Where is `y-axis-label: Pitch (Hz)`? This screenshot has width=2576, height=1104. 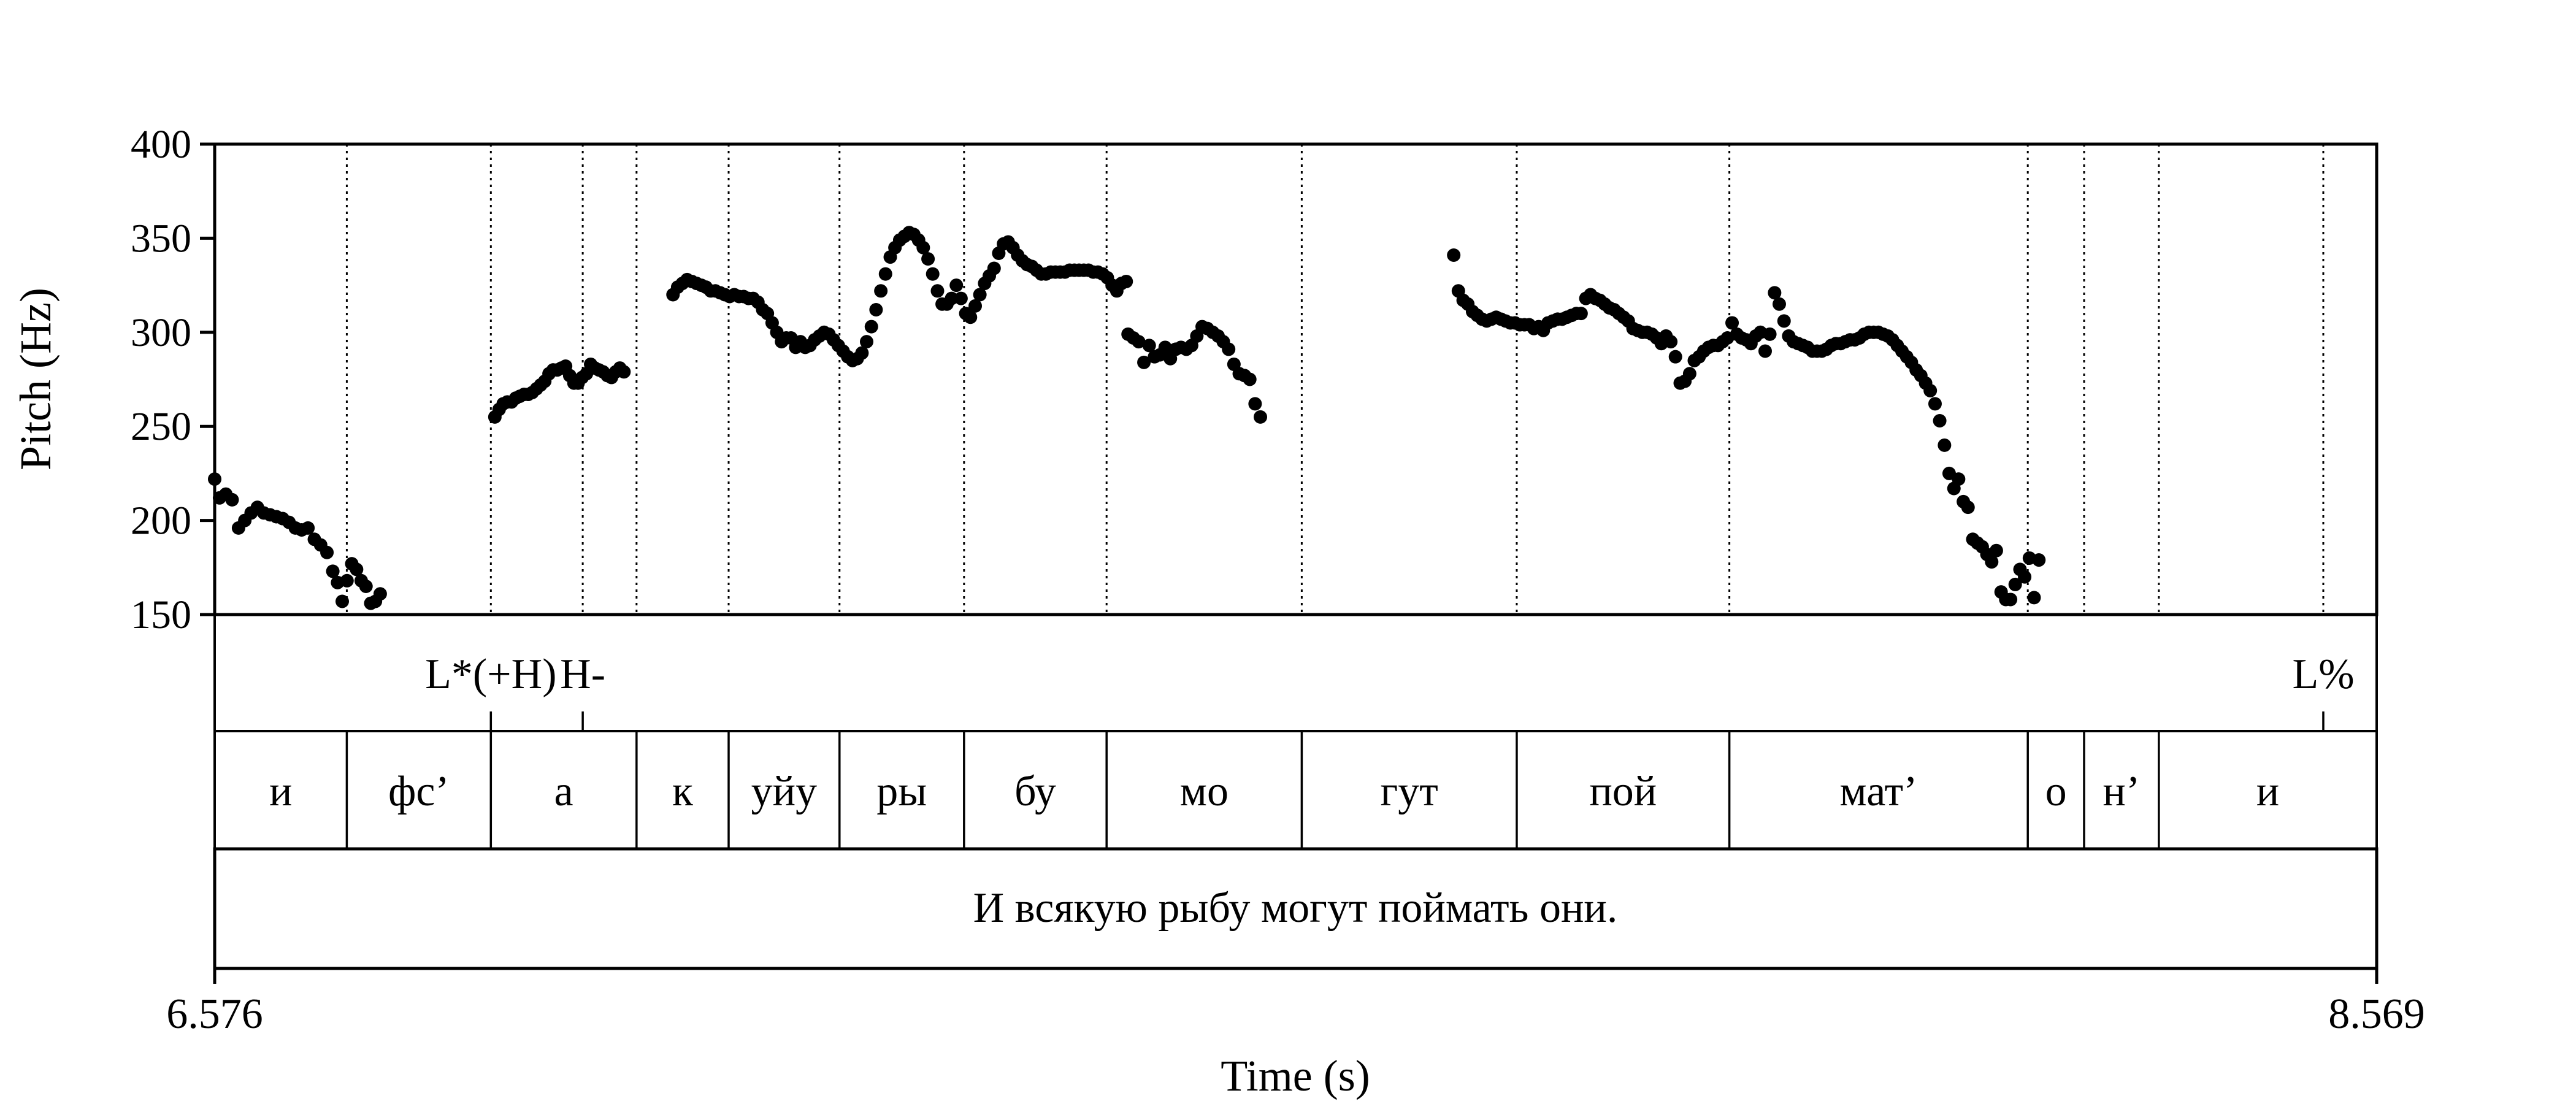
y-axis-label: Pitch (Hz) is located at coordinates (35, 379).